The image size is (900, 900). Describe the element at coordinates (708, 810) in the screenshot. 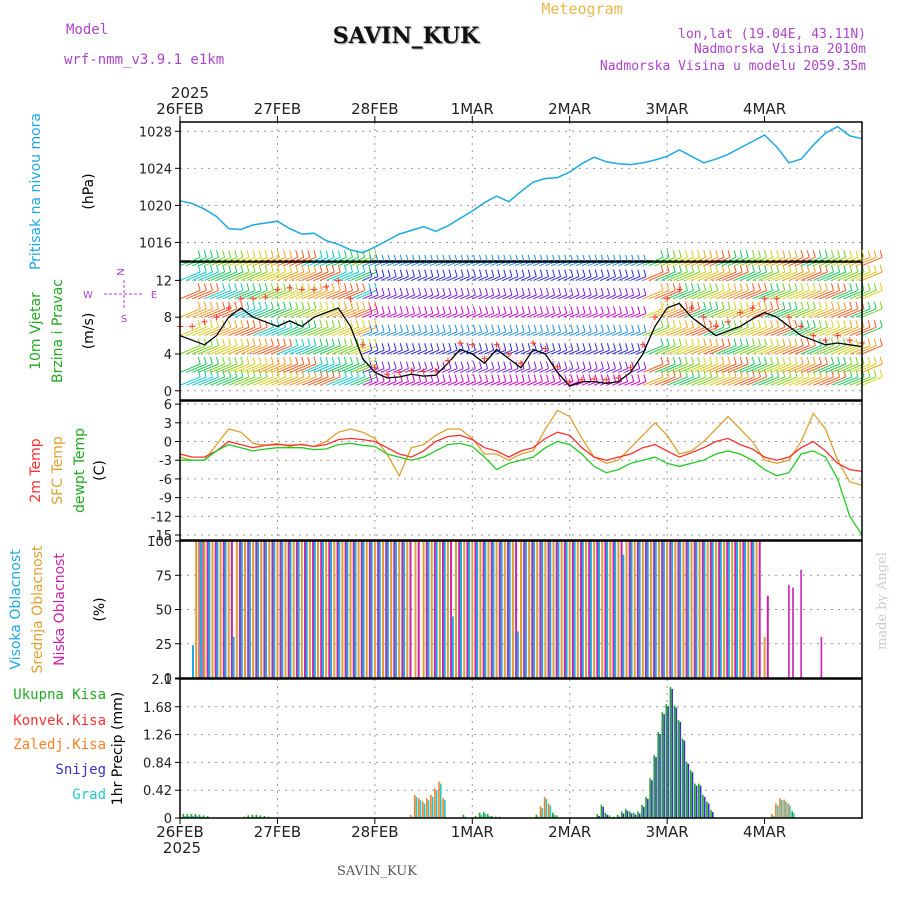

I see `precip-snow-bar` at that location.